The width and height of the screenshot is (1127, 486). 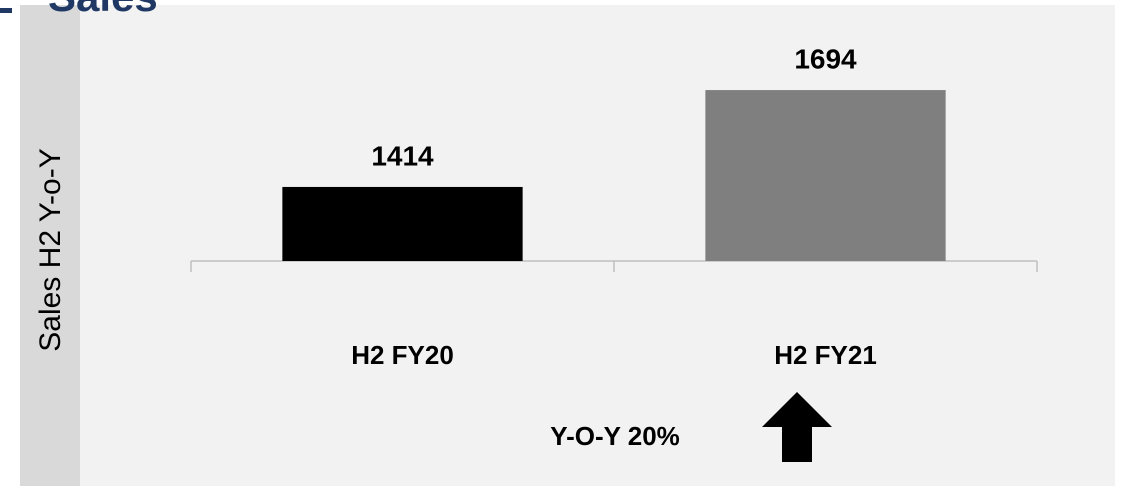 I want to click on data-label: 1414, so click(x=402, y=155).